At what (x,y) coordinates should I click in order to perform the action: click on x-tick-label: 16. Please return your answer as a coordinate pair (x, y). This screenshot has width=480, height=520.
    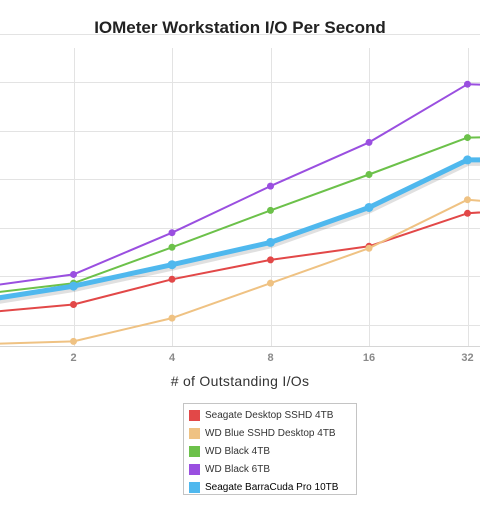
    Looking at the image, I should click on (369, 358).